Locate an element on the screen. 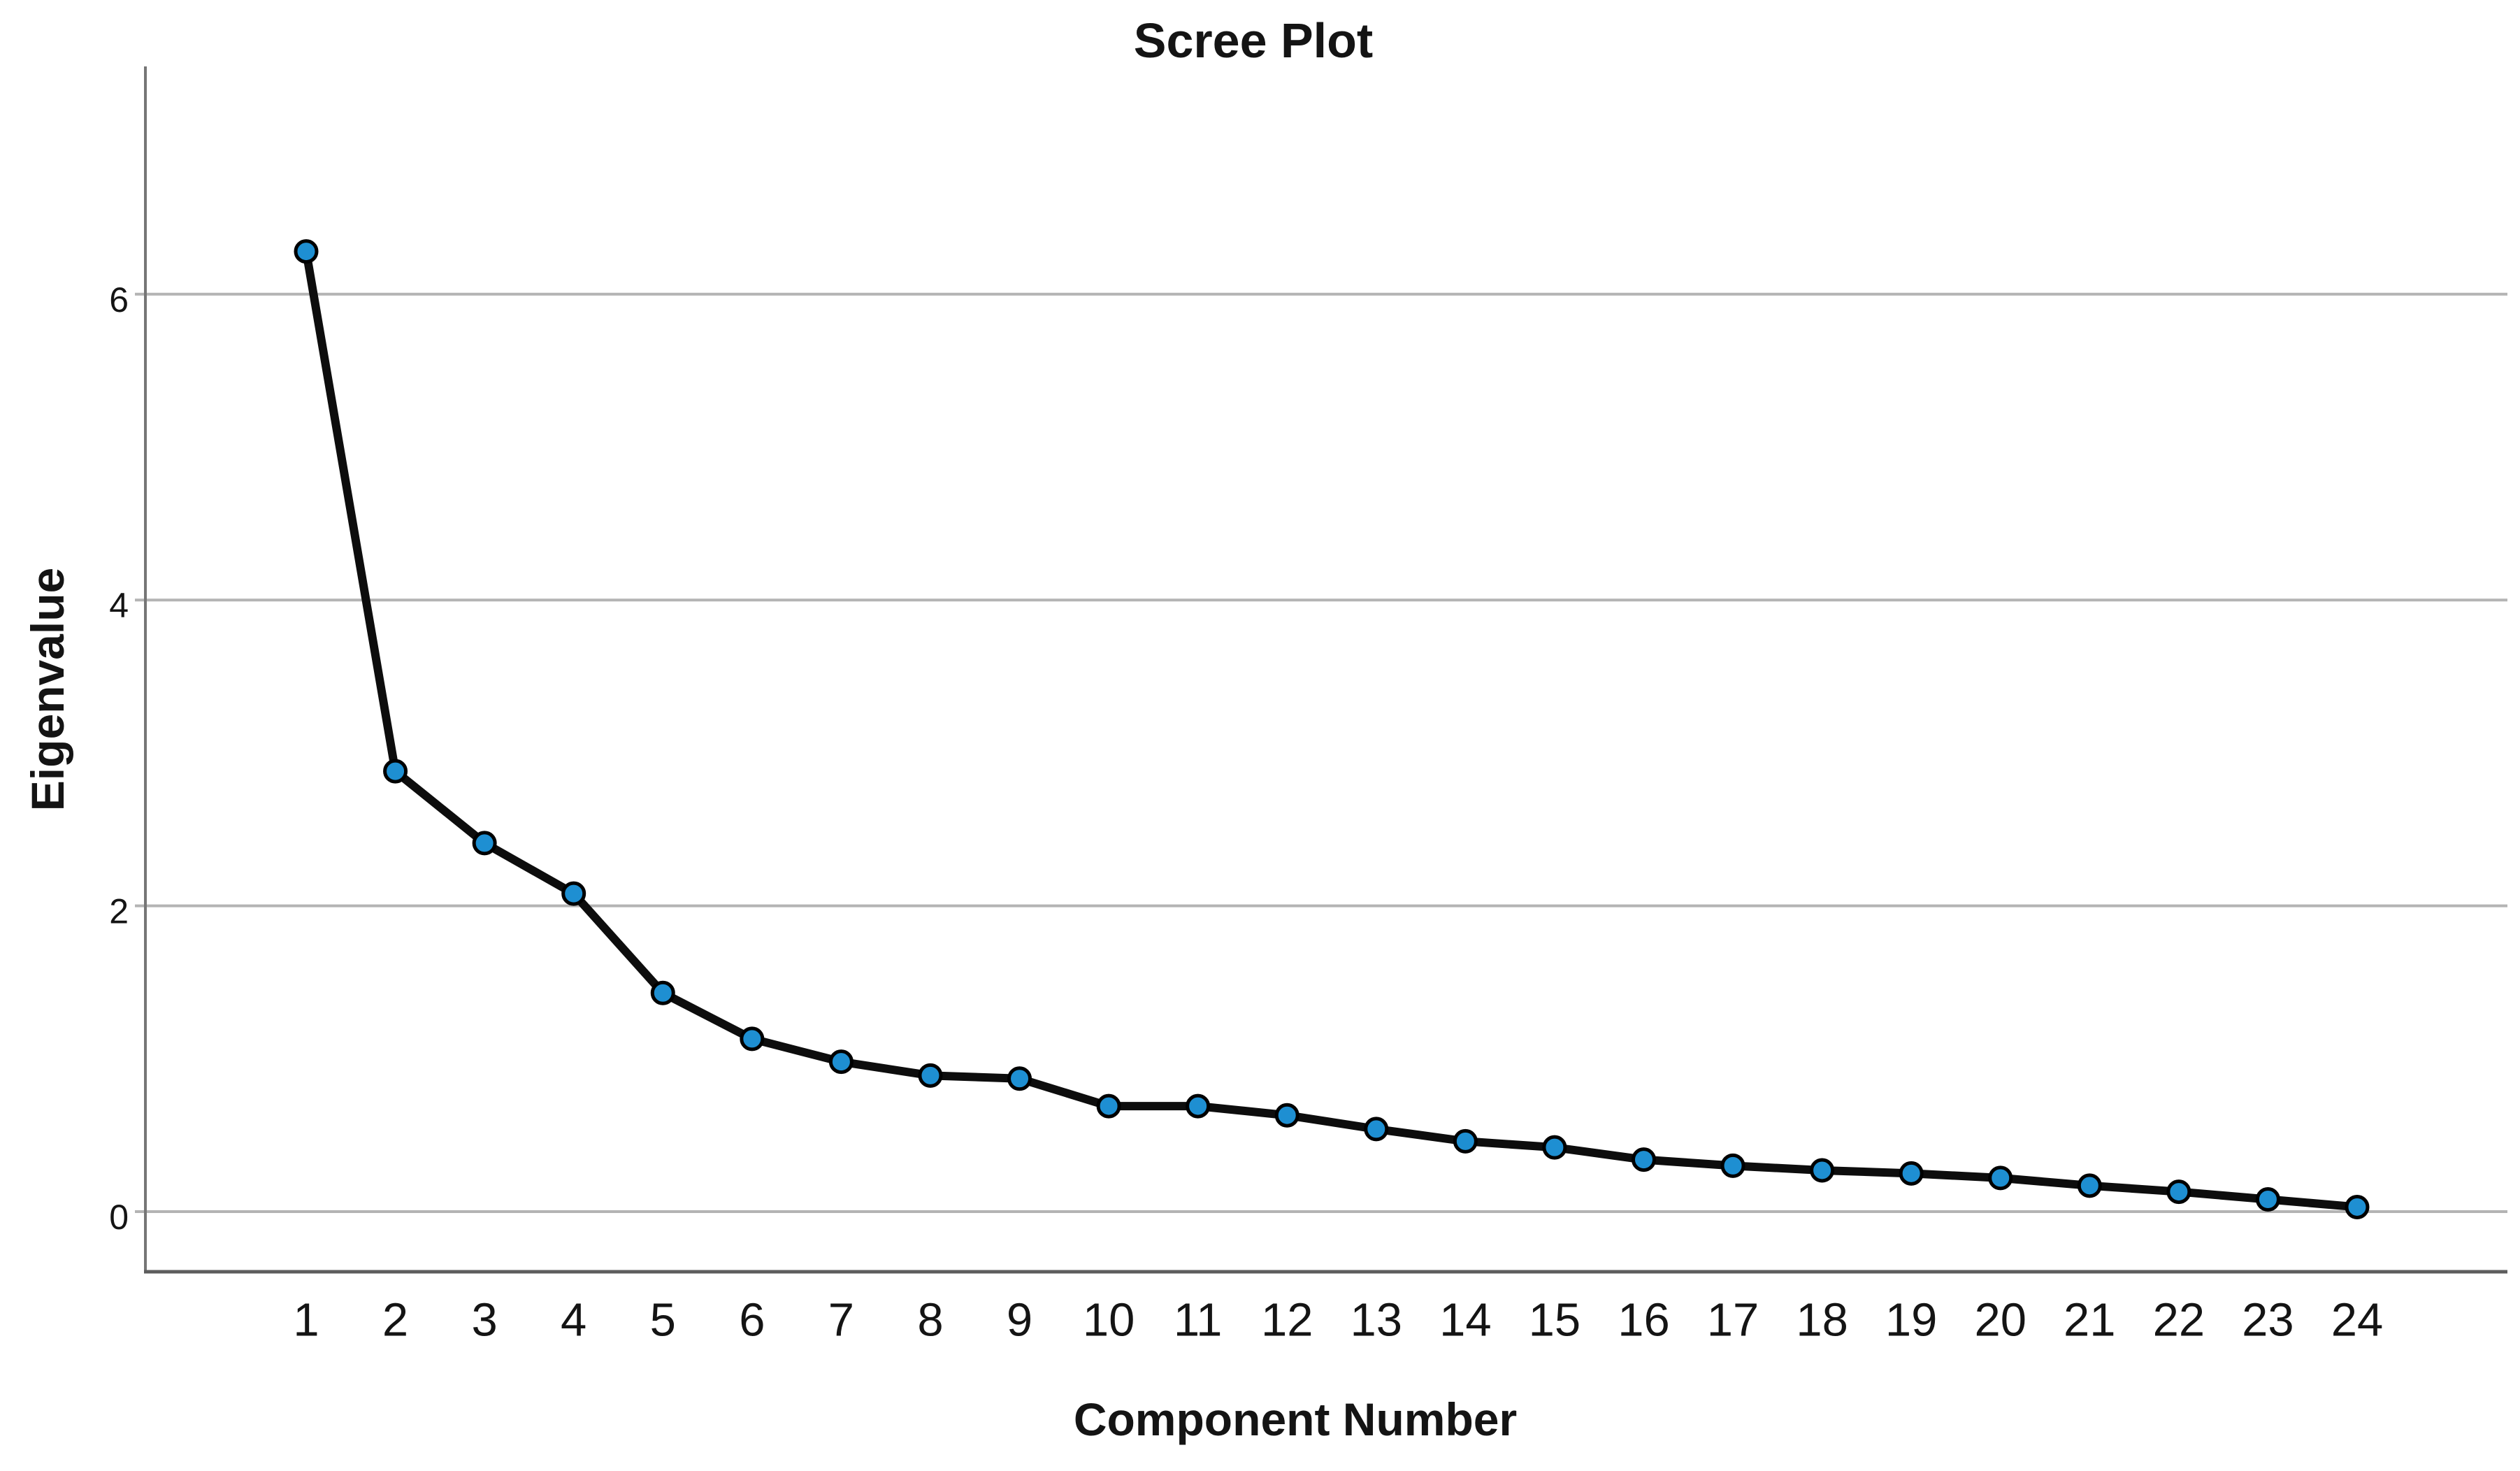 This screenshot has height=1471, width=2520. x-tick-label: 10 is located at coordinates (1109, 1321).